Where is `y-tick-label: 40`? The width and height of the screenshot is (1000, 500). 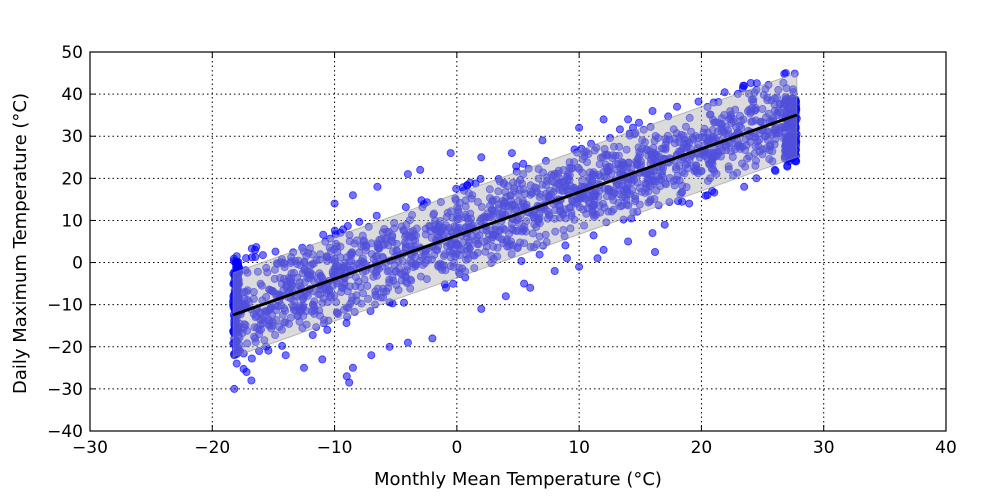
y-tick-label: 40 is located at coordinates (72, 95).